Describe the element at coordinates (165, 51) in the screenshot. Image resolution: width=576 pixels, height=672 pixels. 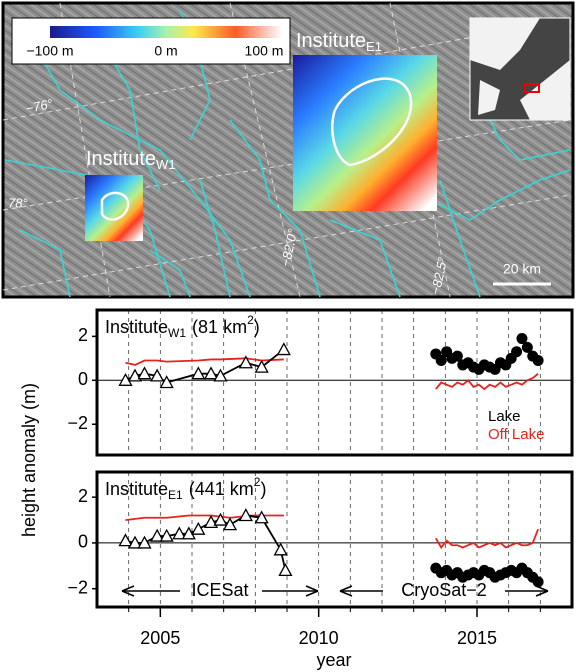
I see `colorbar-label: 0 m` at that location.